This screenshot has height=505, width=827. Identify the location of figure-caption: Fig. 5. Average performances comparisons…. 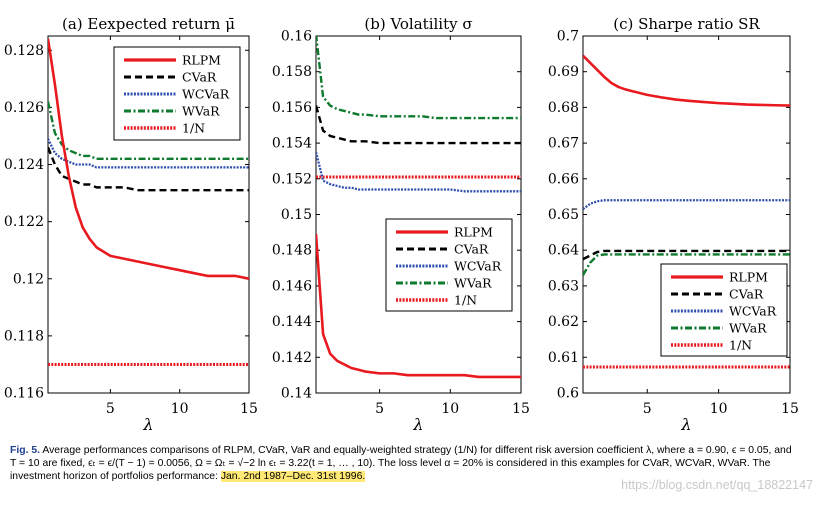
(413, 463).